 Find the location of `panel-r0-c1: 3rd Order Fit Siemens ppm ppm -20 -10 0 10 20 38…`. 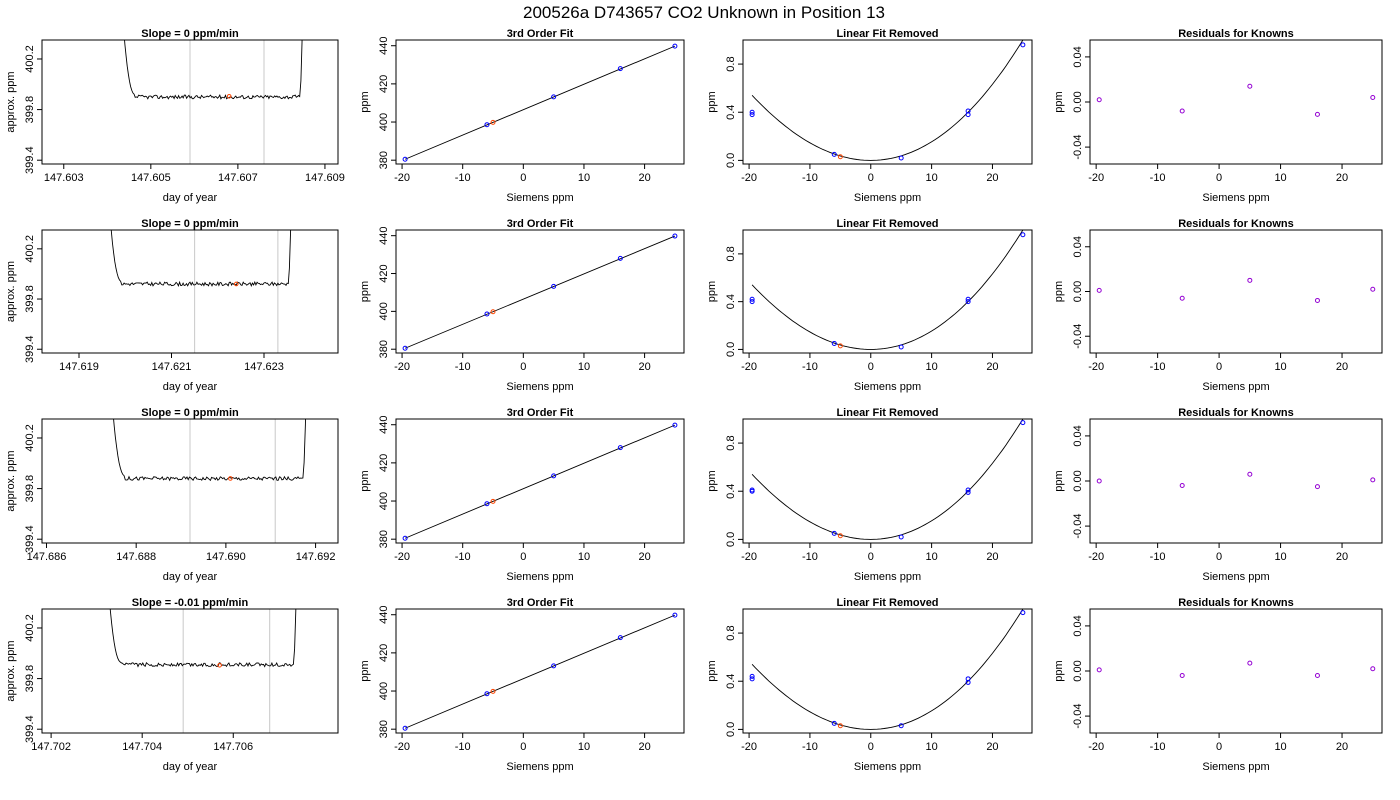

panel-r0-c1: 3rd Order Fit Siemens ppm ppm -20 -10 0 10 20 38… is located at coordinates (522, 116).